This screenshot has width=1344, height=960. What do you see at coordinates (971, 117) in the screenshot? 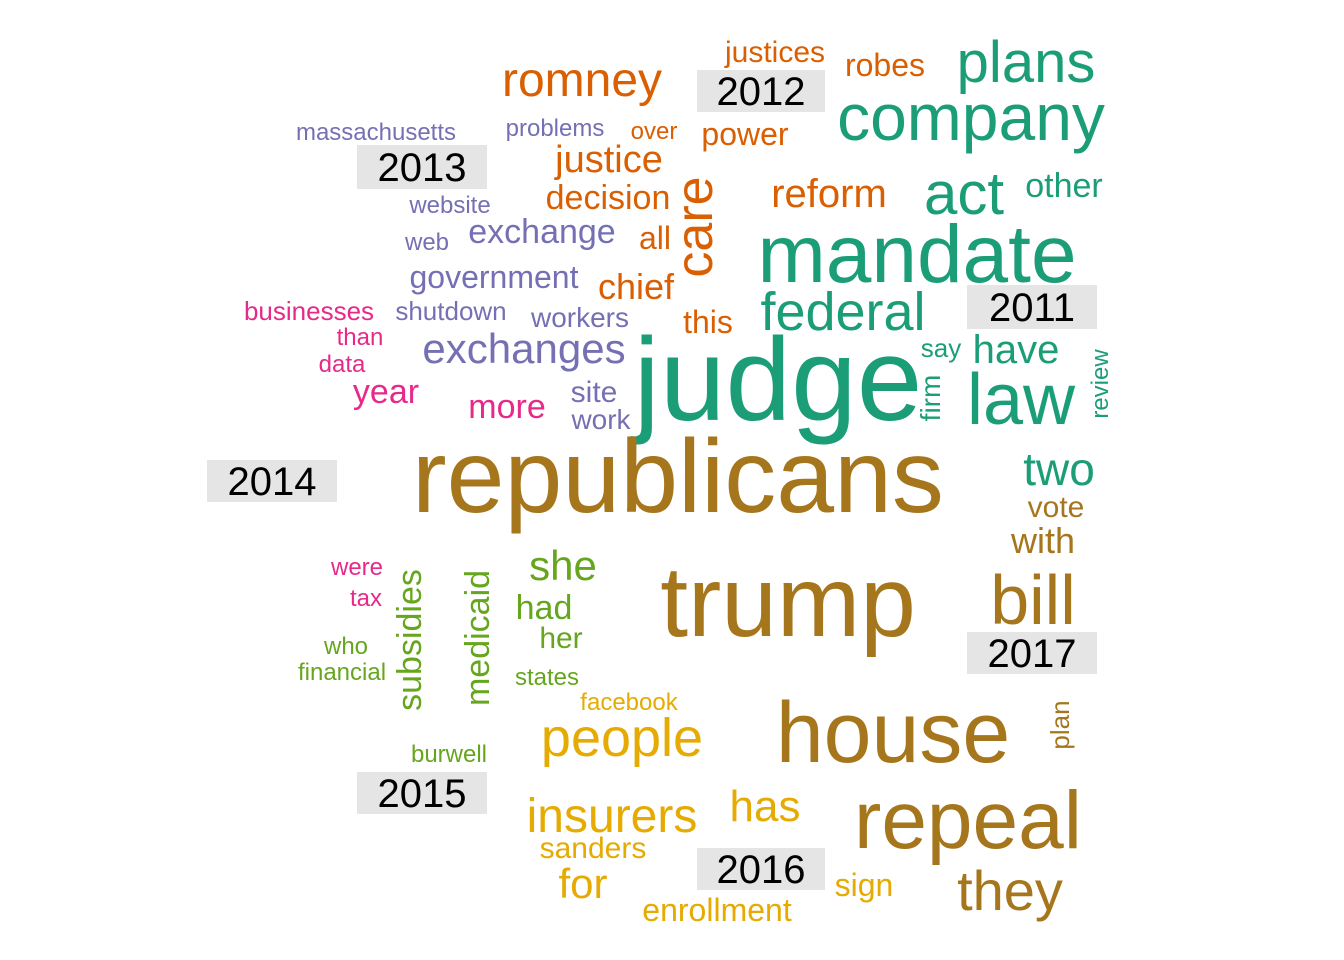
I see `word-company: company` at bounding box center [971, 117].